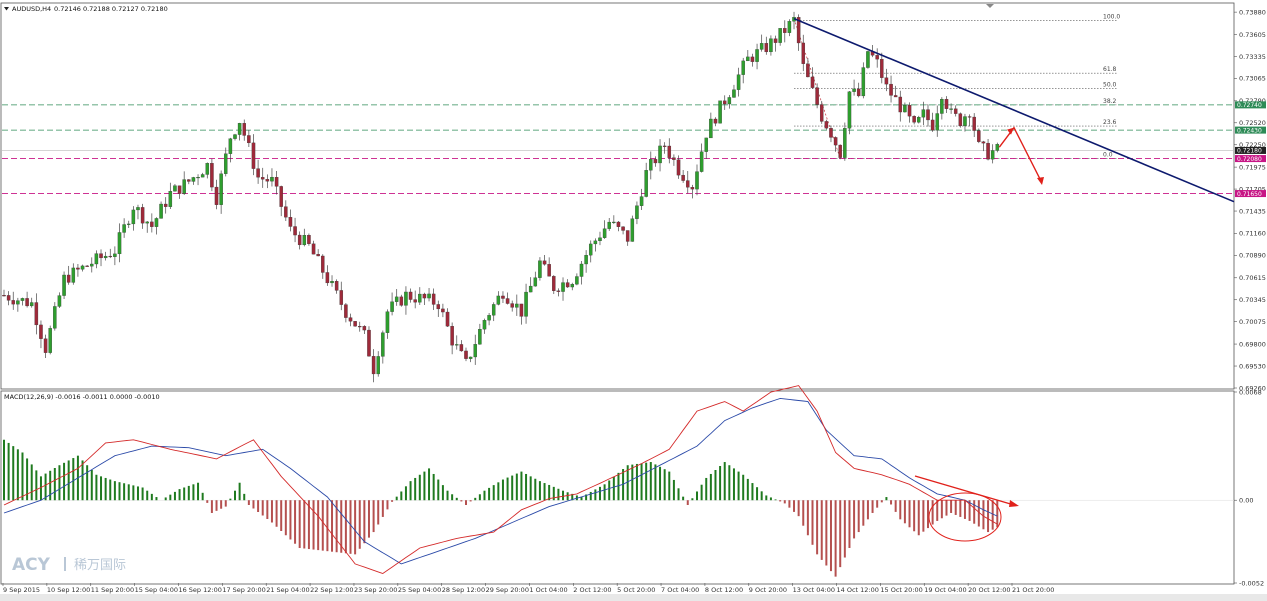 This screenshot has height=601, width=1267. I want to click on y-tick-label: 0.69260, so click(1252, 388).